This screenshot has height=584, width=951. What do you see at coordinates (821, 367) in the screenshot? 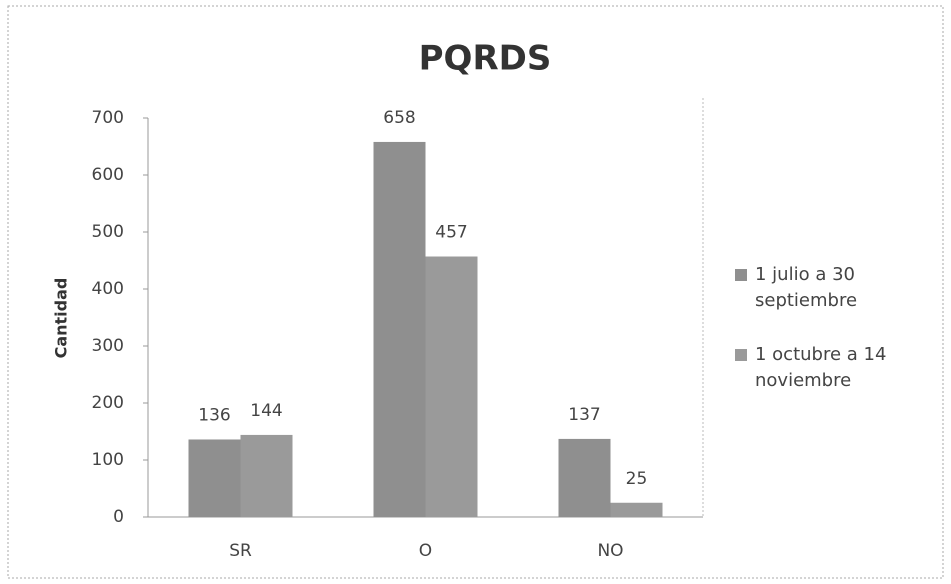
I see `legend-label: 1 octubre a 14 noviembre` at bounding box center [821, 367].